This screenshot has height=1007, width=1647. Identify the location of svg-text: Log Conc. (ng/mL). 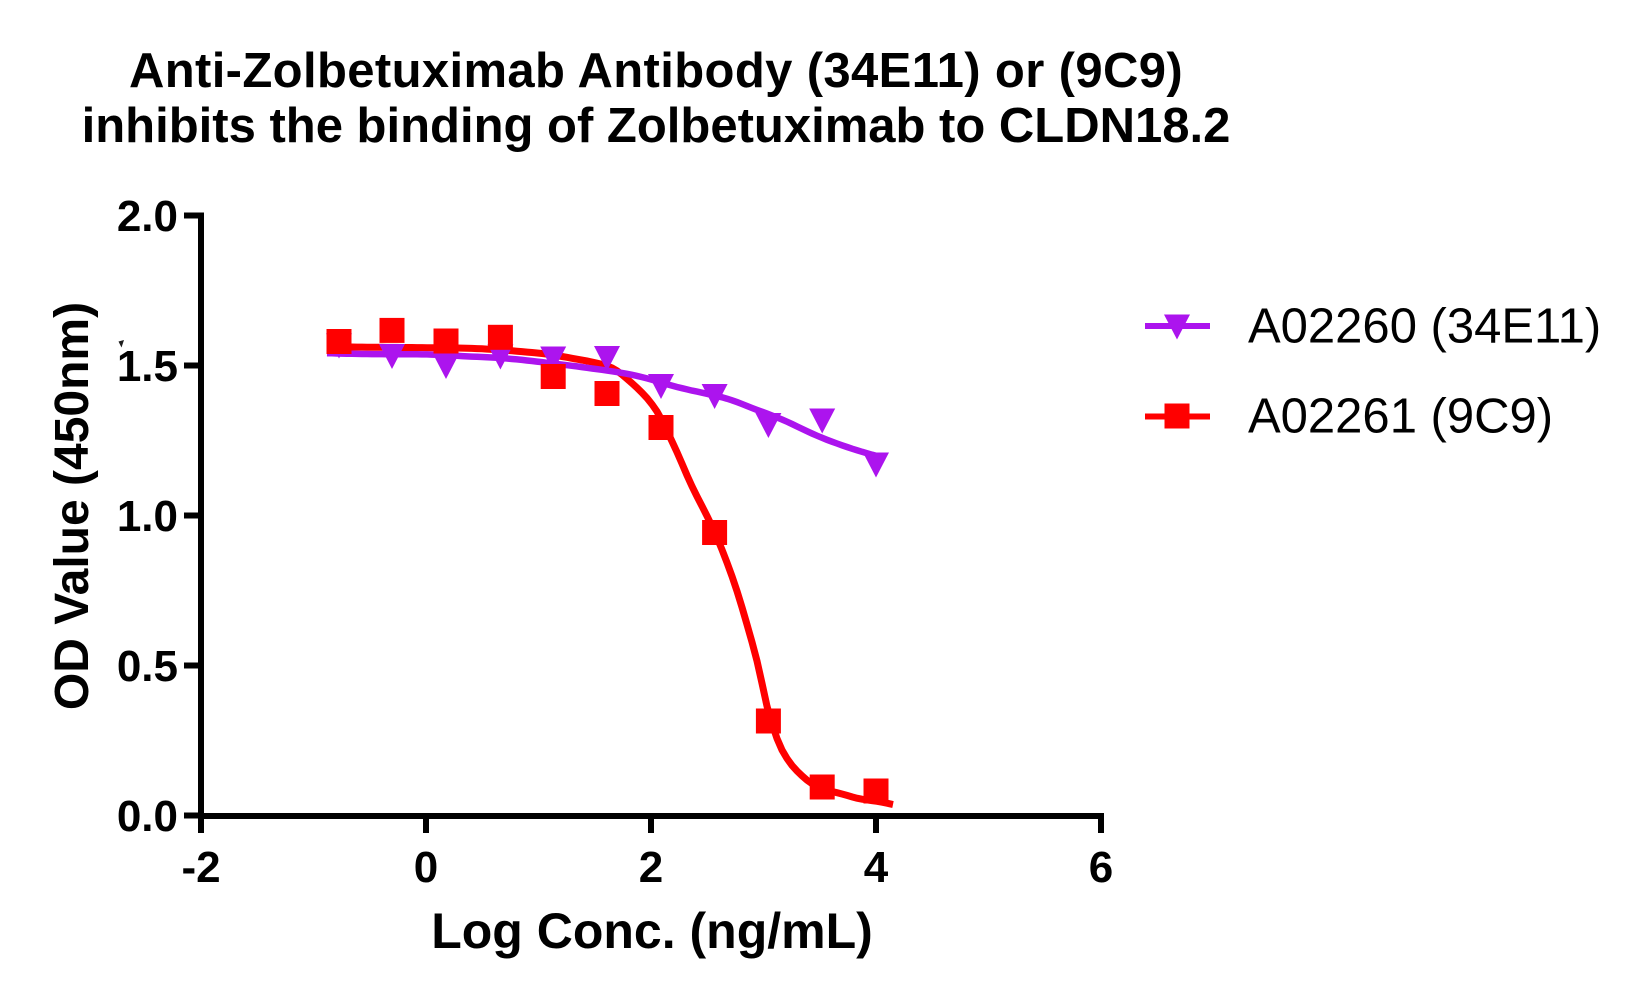
(652, 931).